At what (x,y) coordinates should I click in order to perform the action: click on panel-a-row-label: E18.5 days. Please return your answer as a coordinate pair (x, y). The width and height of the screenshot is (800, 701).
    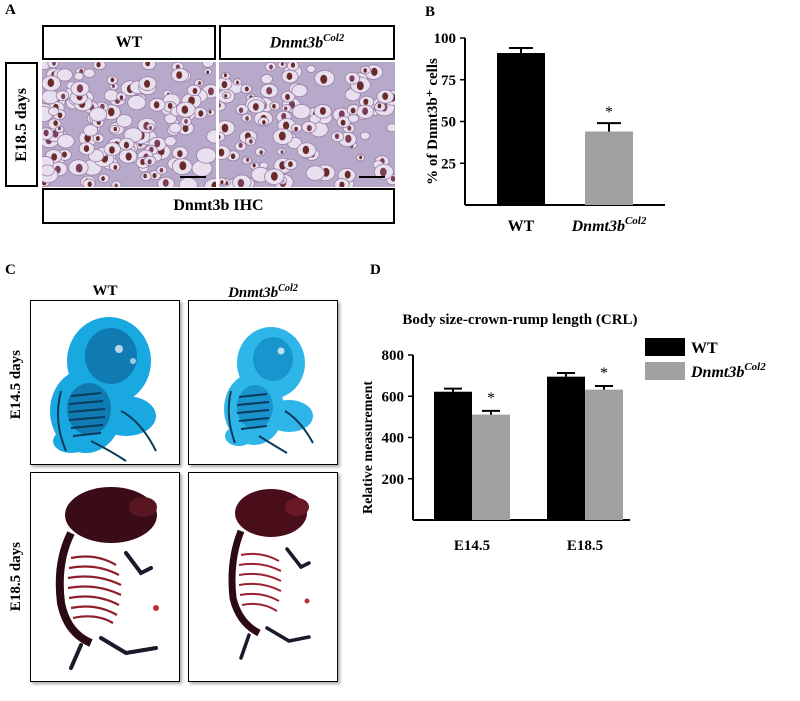
    Looking at the image, I should click on (21, 124).